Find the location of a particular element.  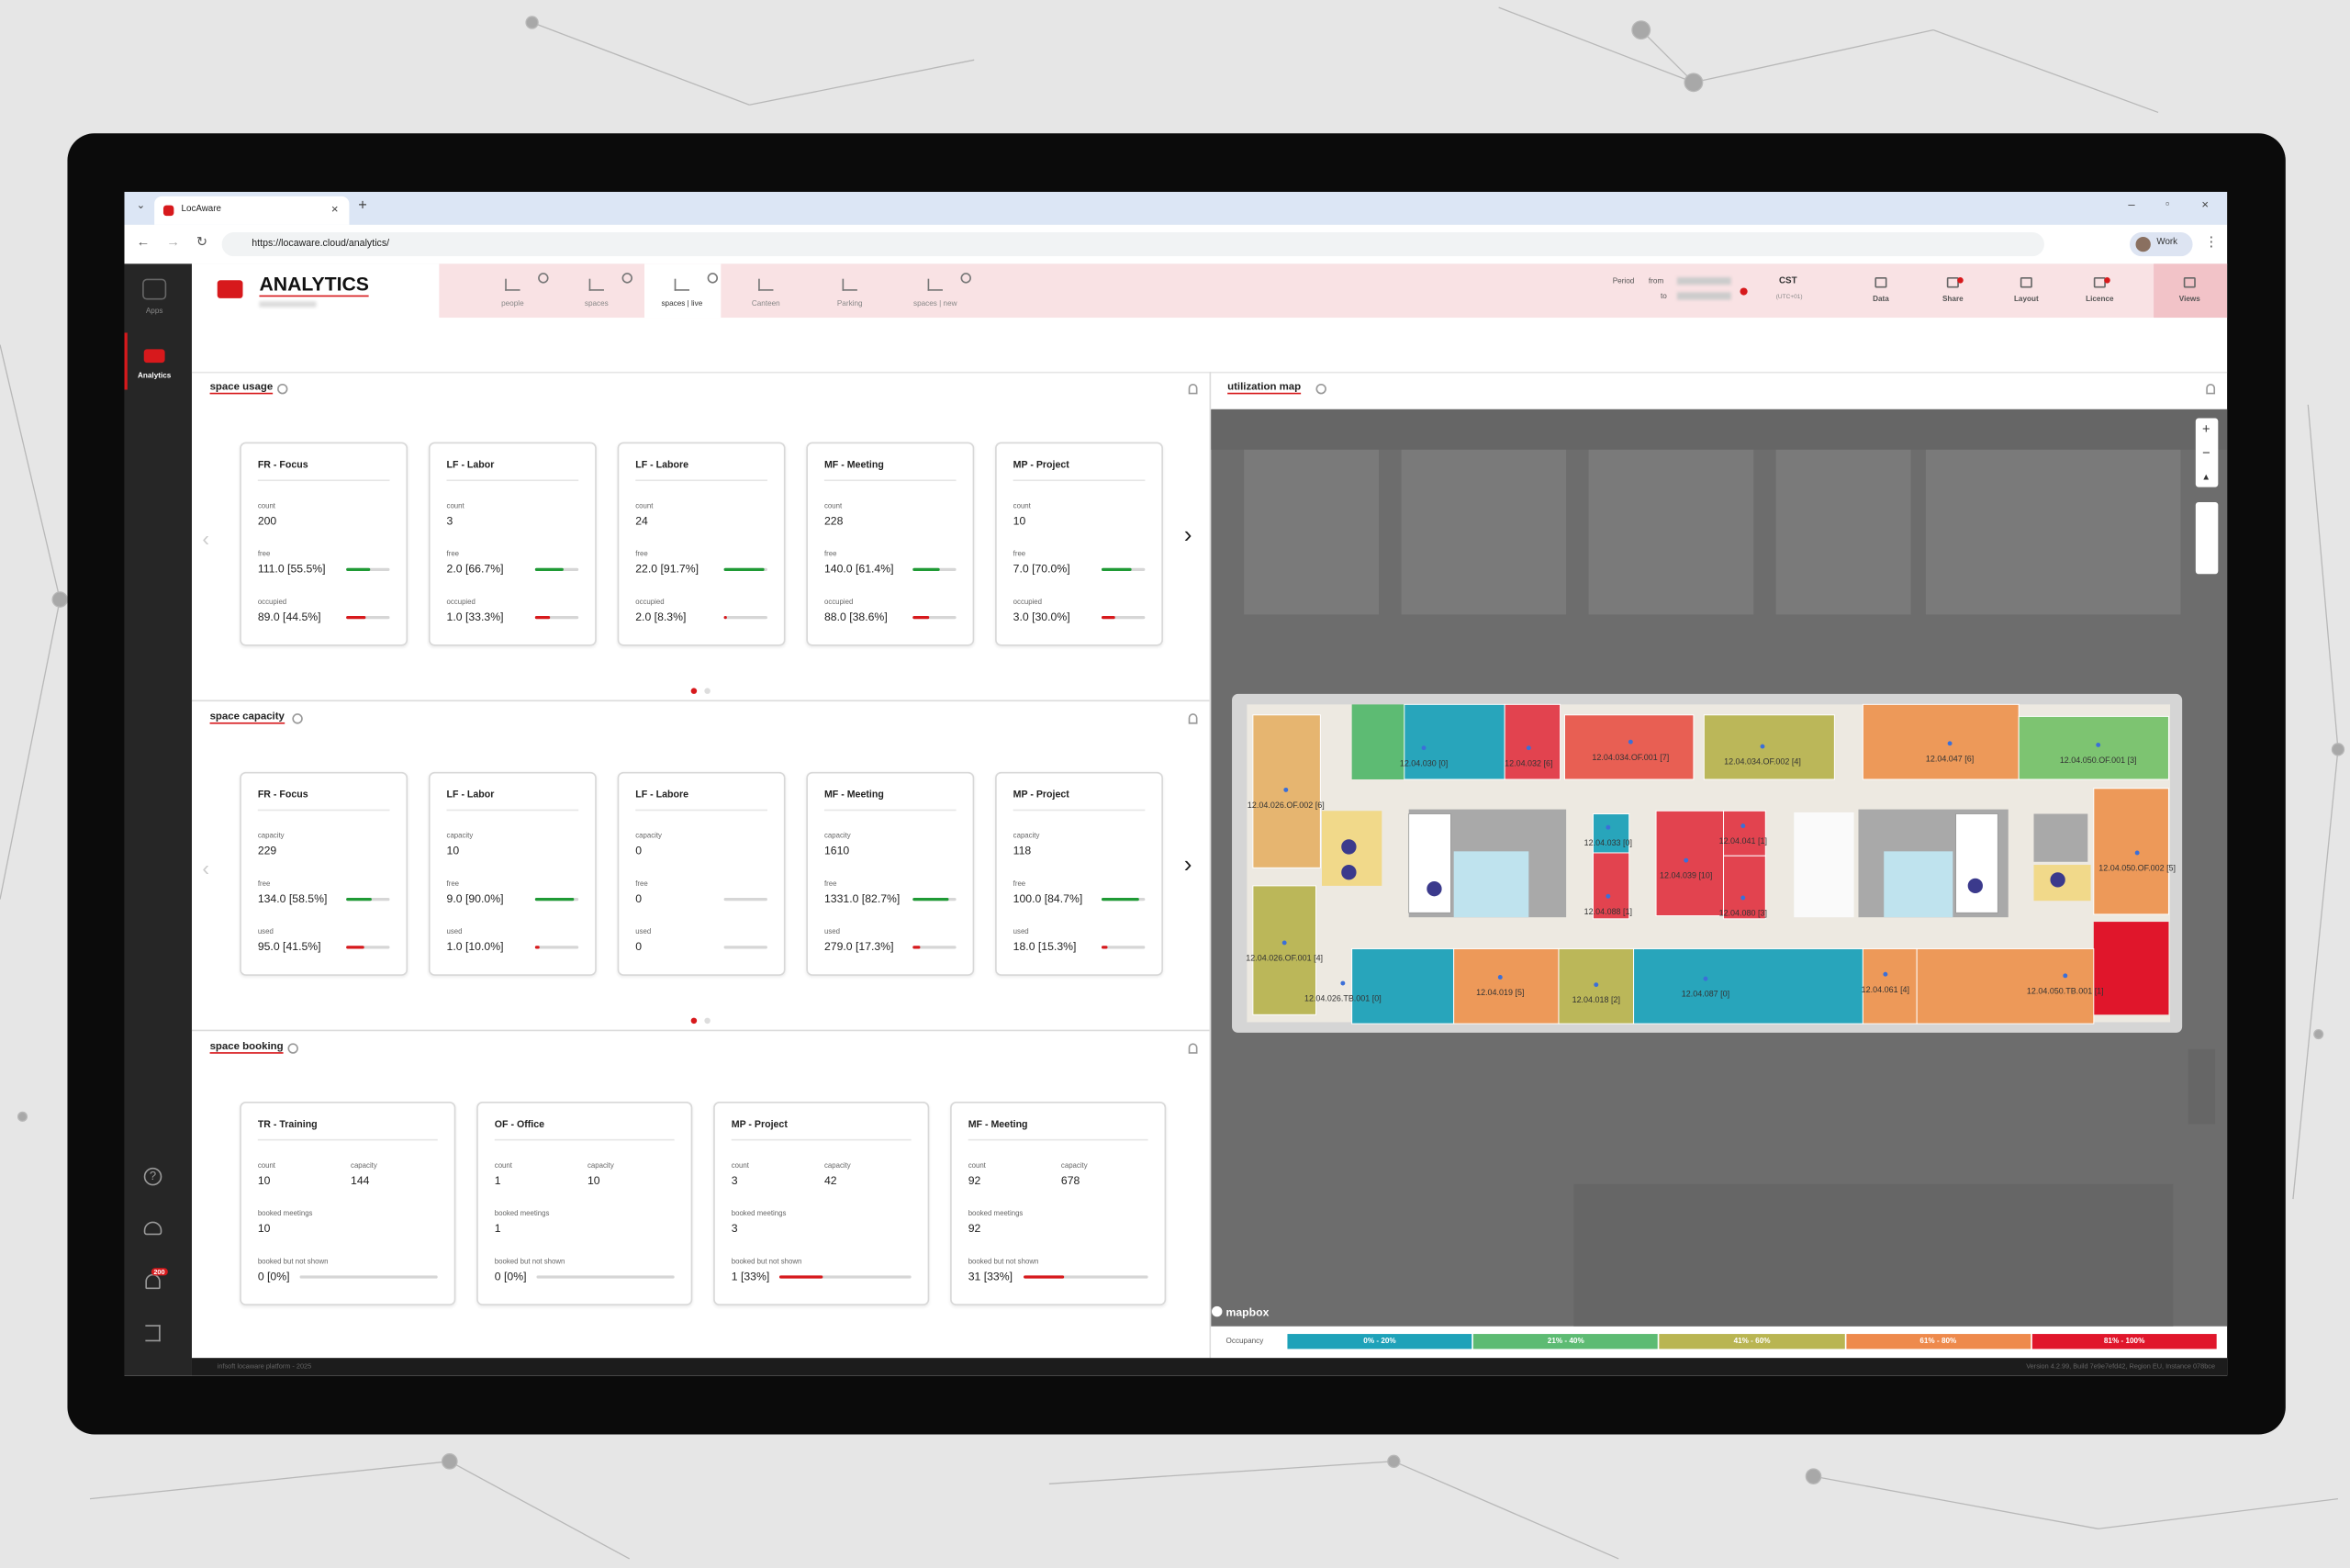

app-title: ANALYTICS is located at coordinates (314, 285).